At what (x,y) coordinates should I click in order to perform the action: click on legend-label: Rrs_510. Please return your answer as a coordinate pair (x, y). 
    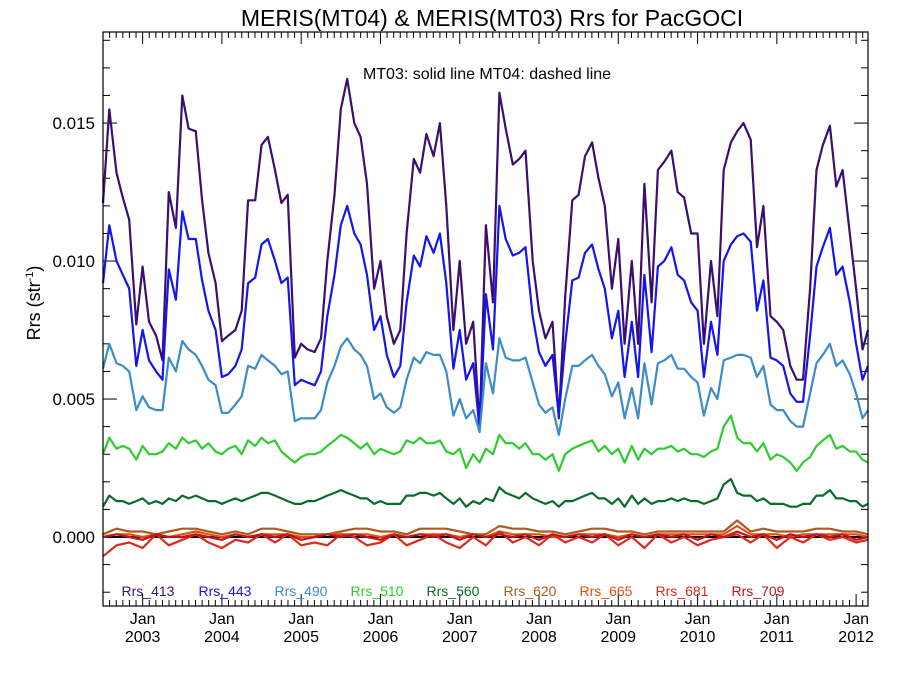
    Looking at the image, I should click on (377, 591).